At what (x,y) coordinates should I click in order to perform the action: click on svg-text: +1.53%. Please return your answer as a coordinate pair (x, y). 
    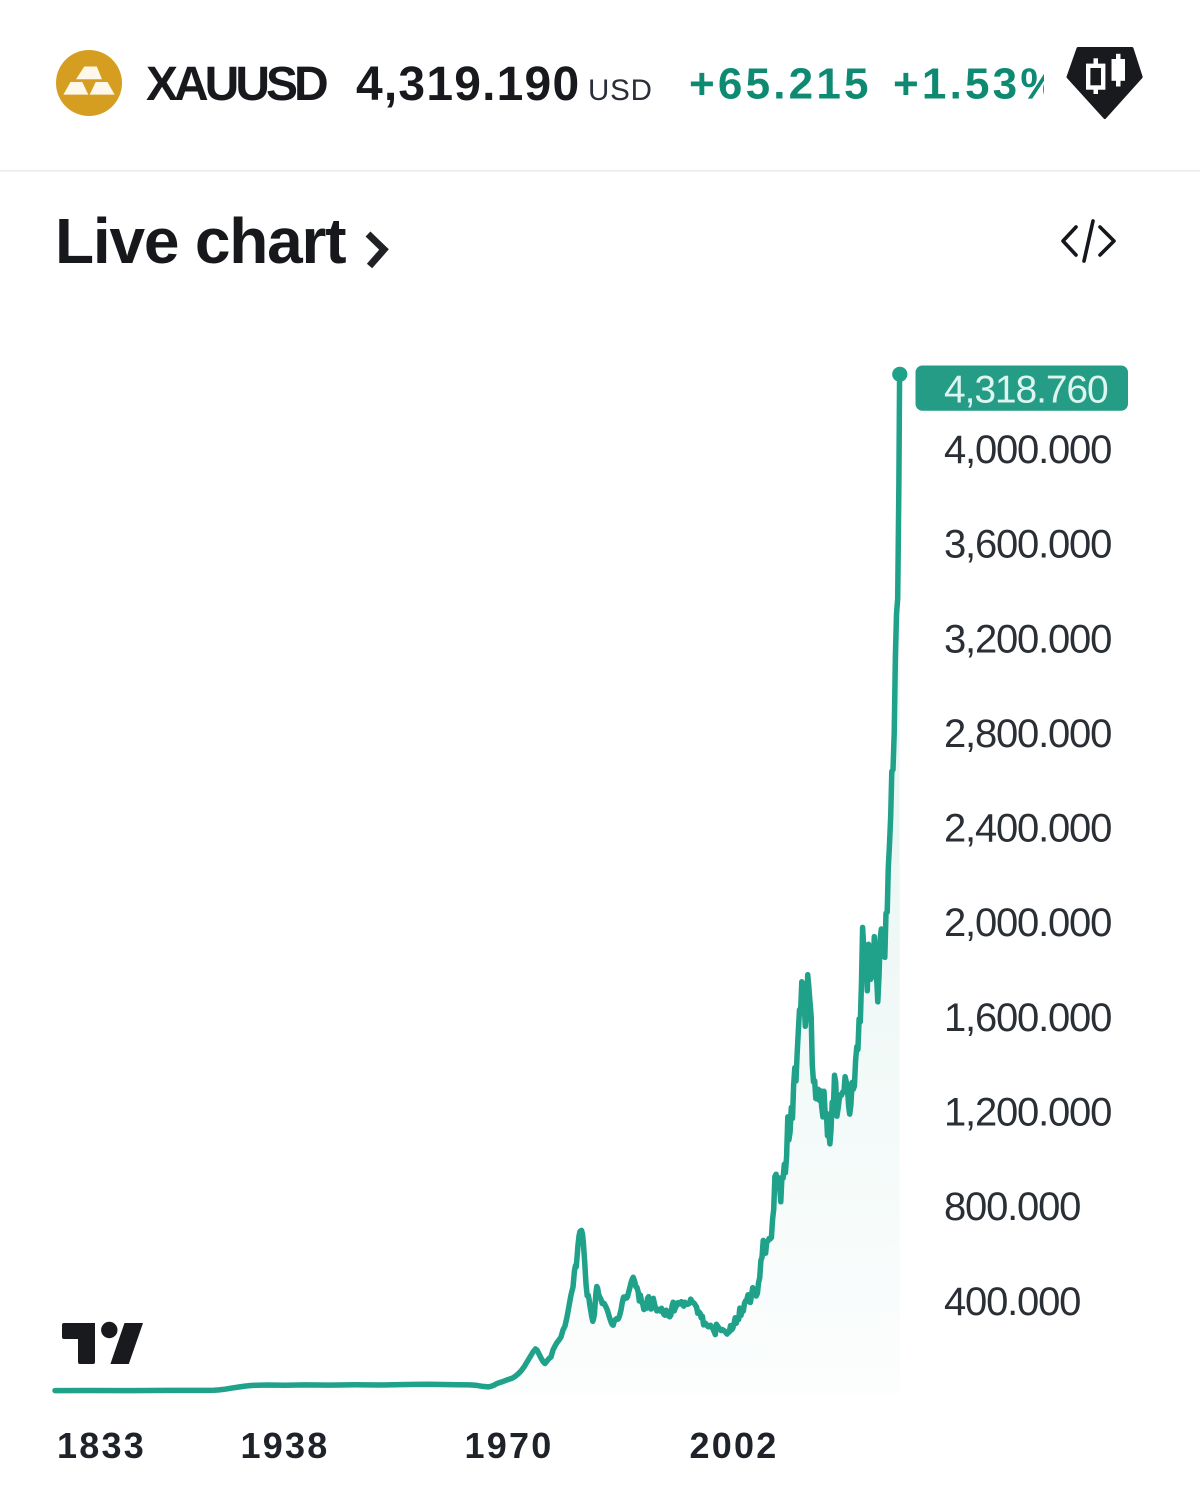
    Looking at the image, I should click on (978, 84).